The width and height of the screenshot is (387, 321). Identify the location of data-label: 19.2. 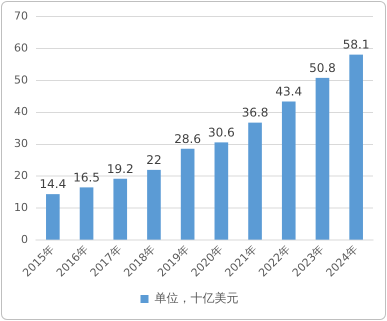
(120, 169).